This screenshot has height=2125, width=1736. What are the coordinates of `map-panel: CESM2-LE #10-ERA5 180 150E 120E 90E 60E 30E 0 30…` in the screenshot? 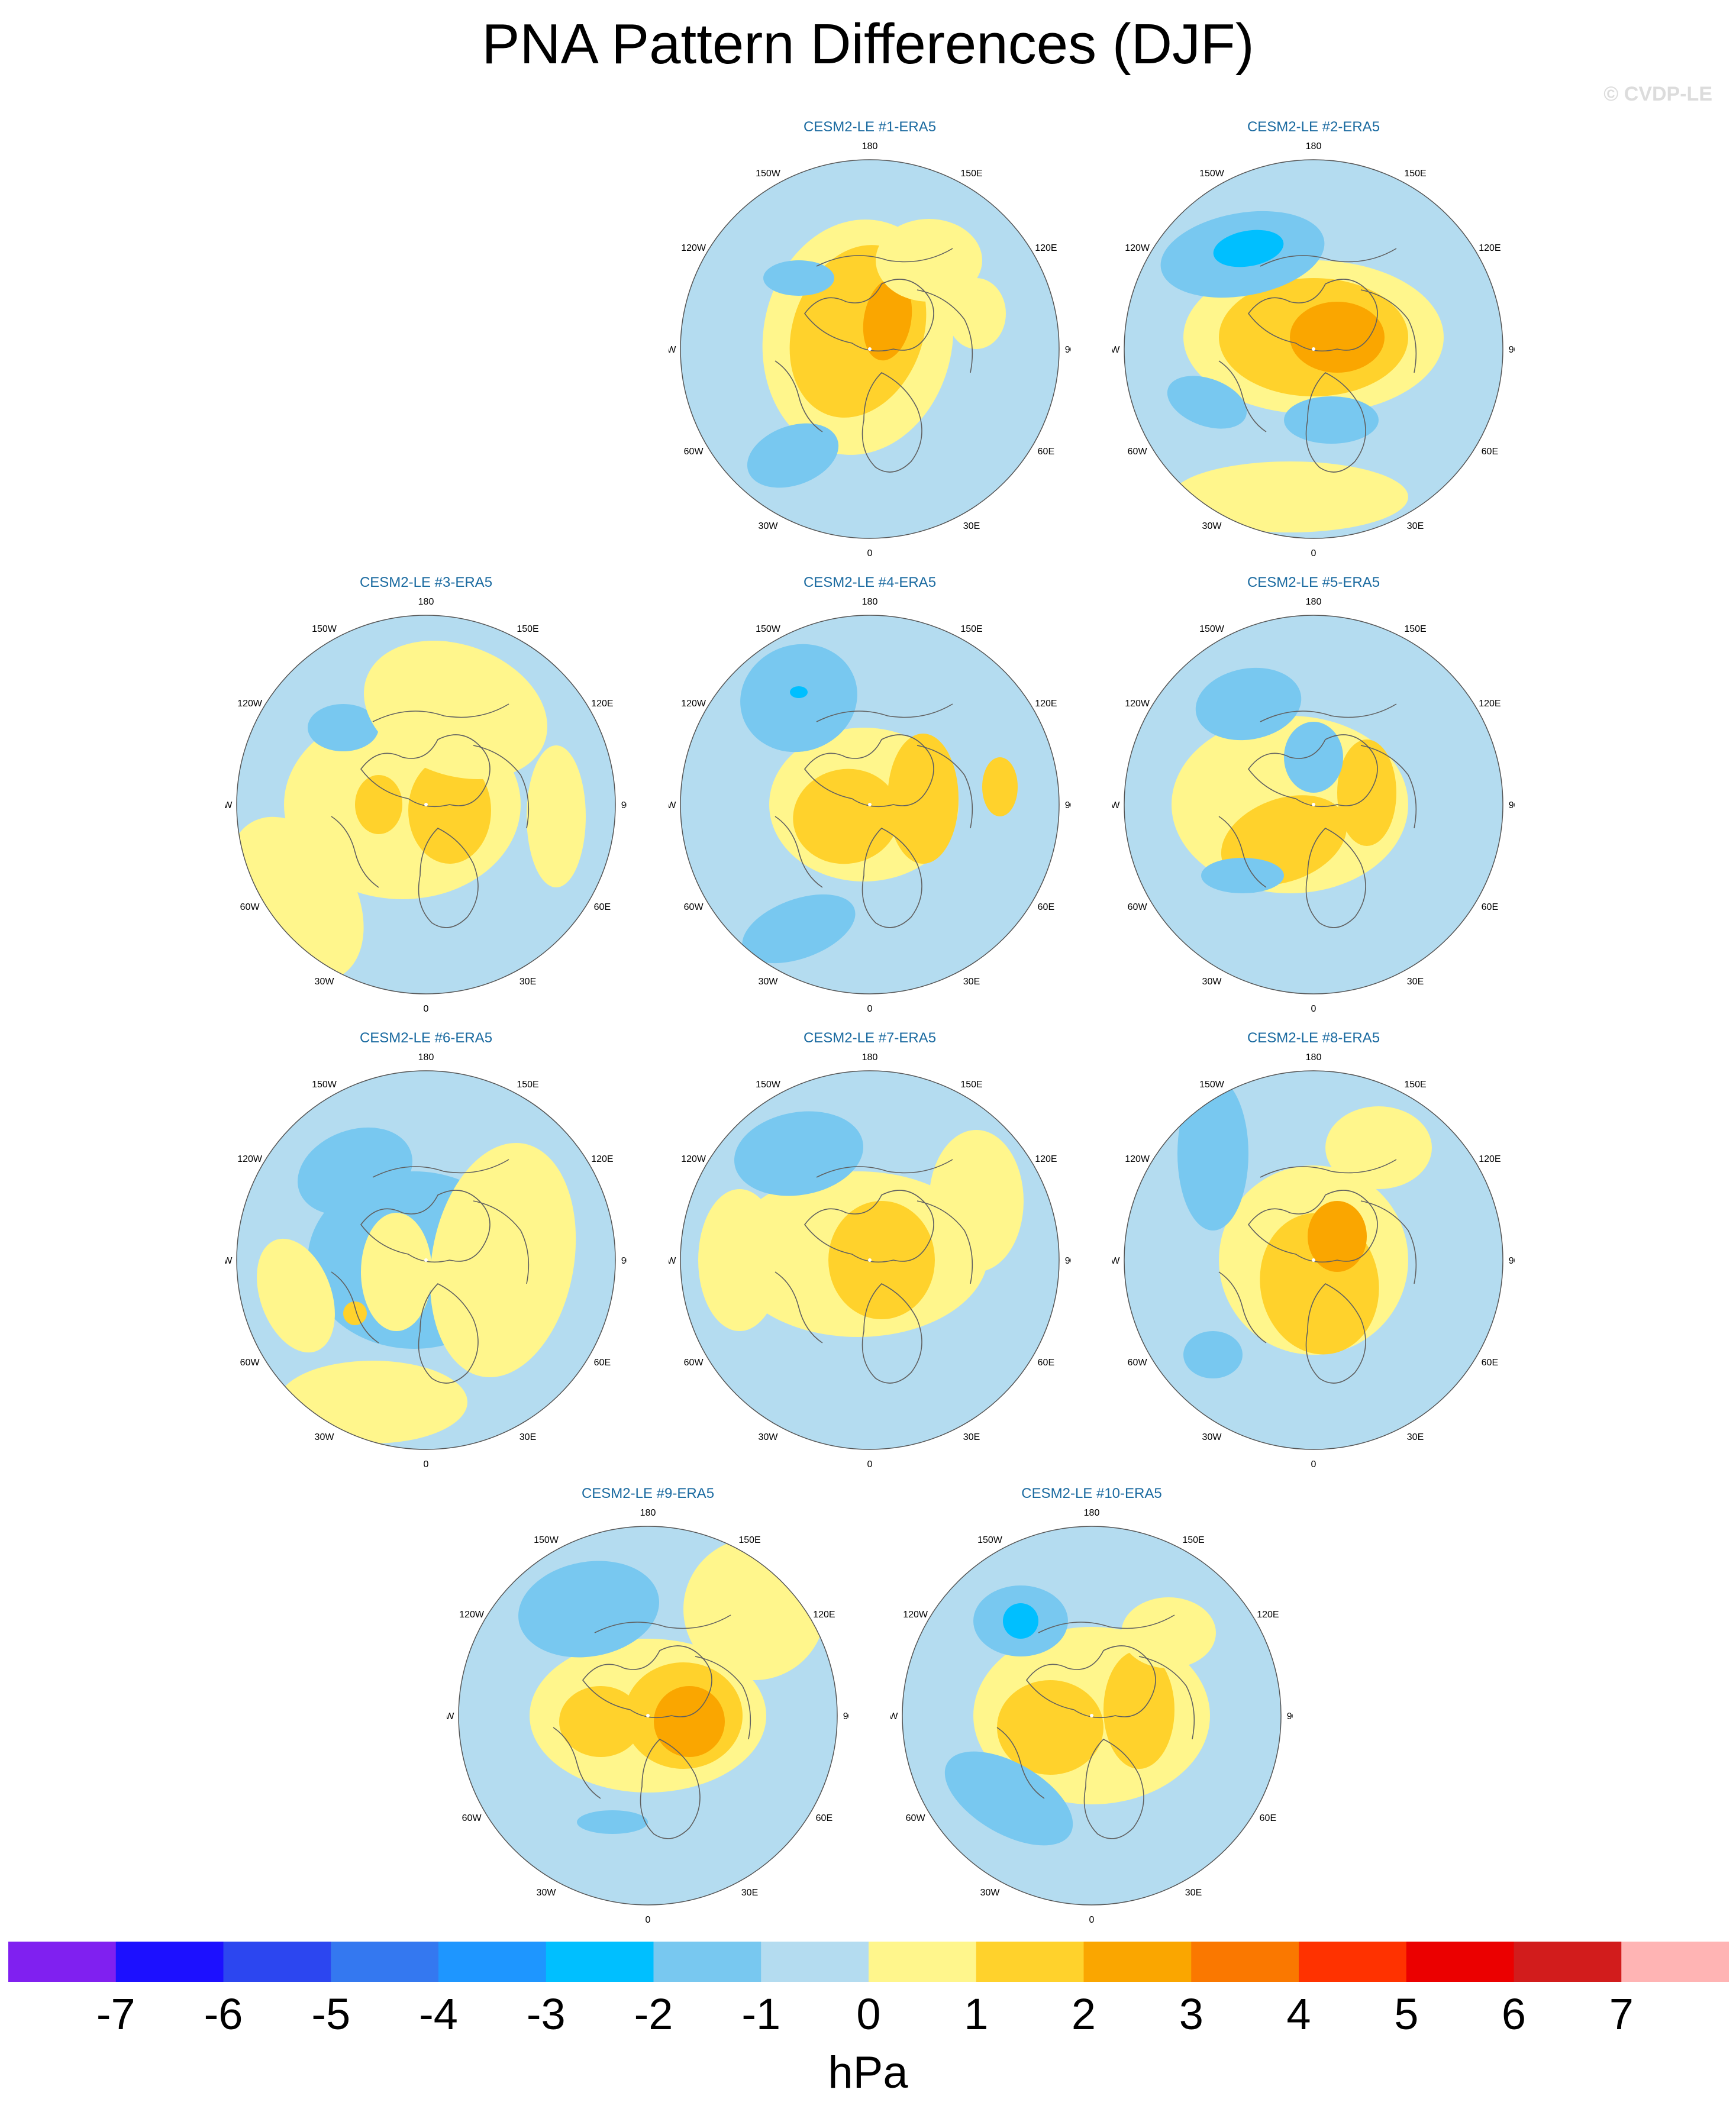 It's located at (1091, 1704).